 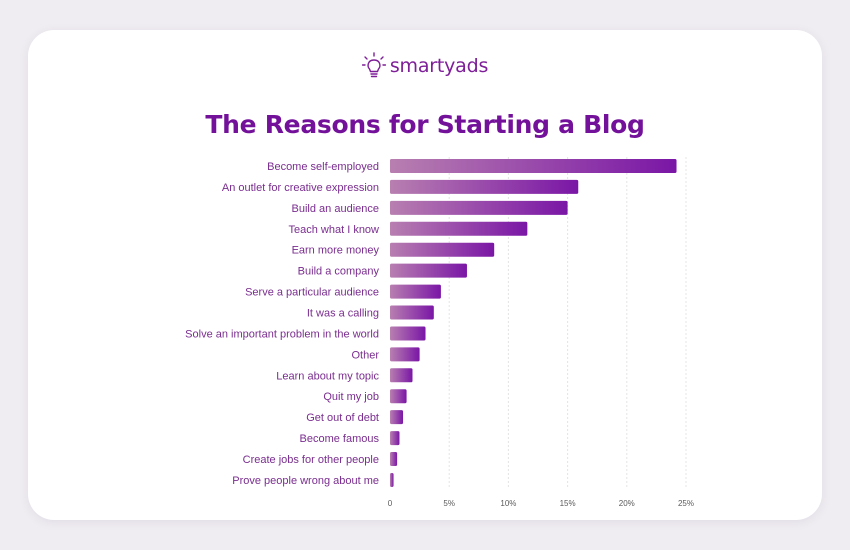 I want to click on x-tick-label: 0, so click(x=390, y=503).